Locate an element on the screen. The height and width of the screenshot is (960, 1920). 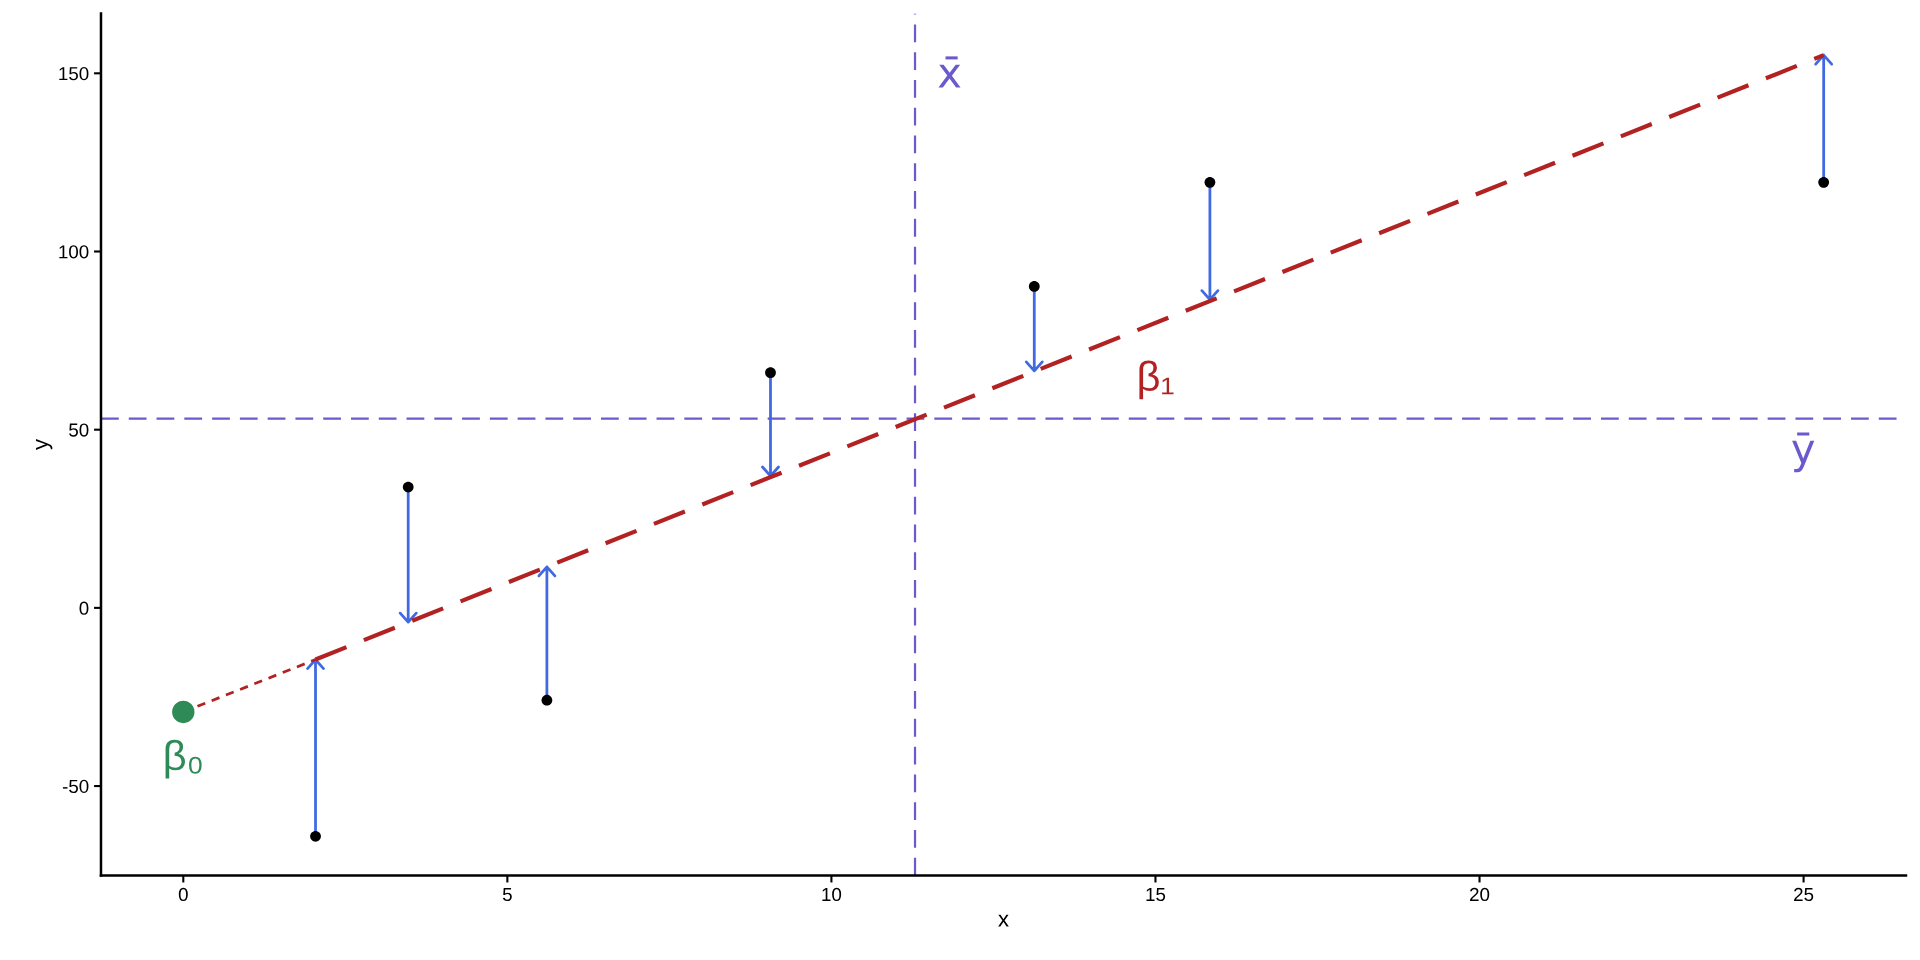
y-tick-label: 100 is located at coordinates (74, 252).